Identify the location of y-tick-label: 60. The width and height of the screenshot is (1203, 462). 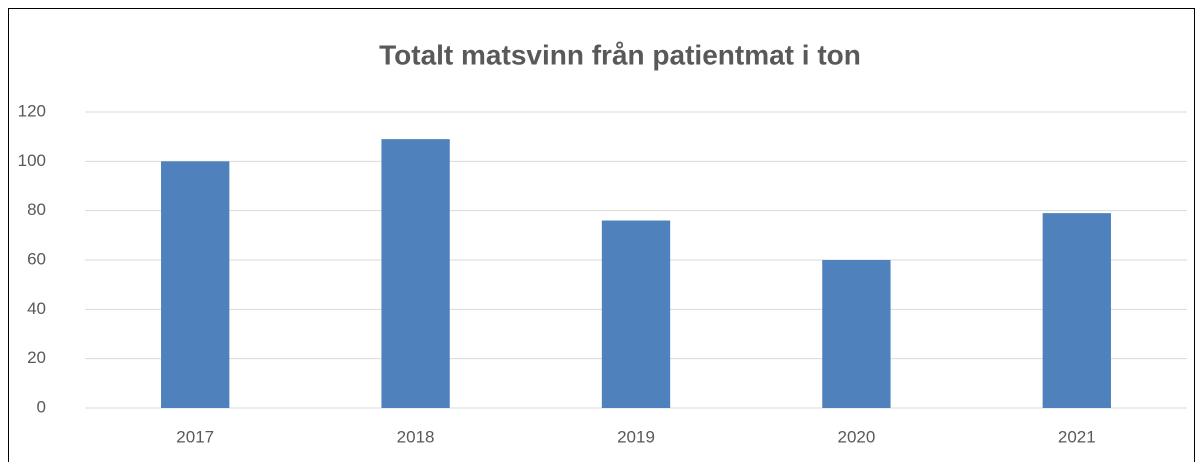
(36, 258).